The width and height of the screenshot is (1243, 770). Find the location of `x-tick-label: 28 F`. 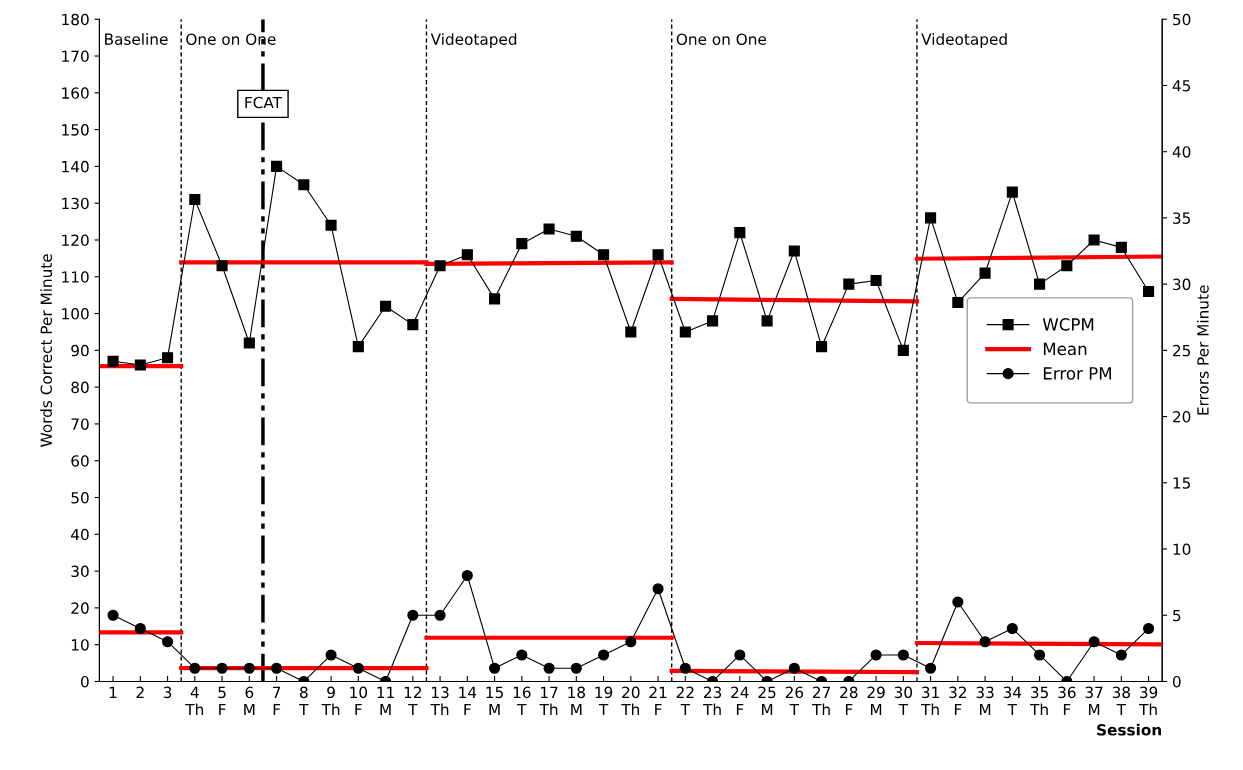

x-tick-label: 28 F is located at coordinates (849, 701).